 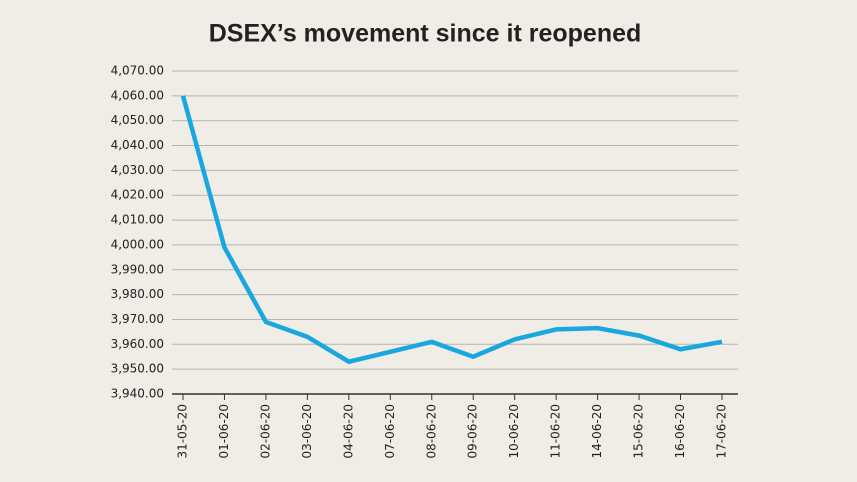 I want to click on y-tick-label: 4,000.00, so click(x=137, y=244).